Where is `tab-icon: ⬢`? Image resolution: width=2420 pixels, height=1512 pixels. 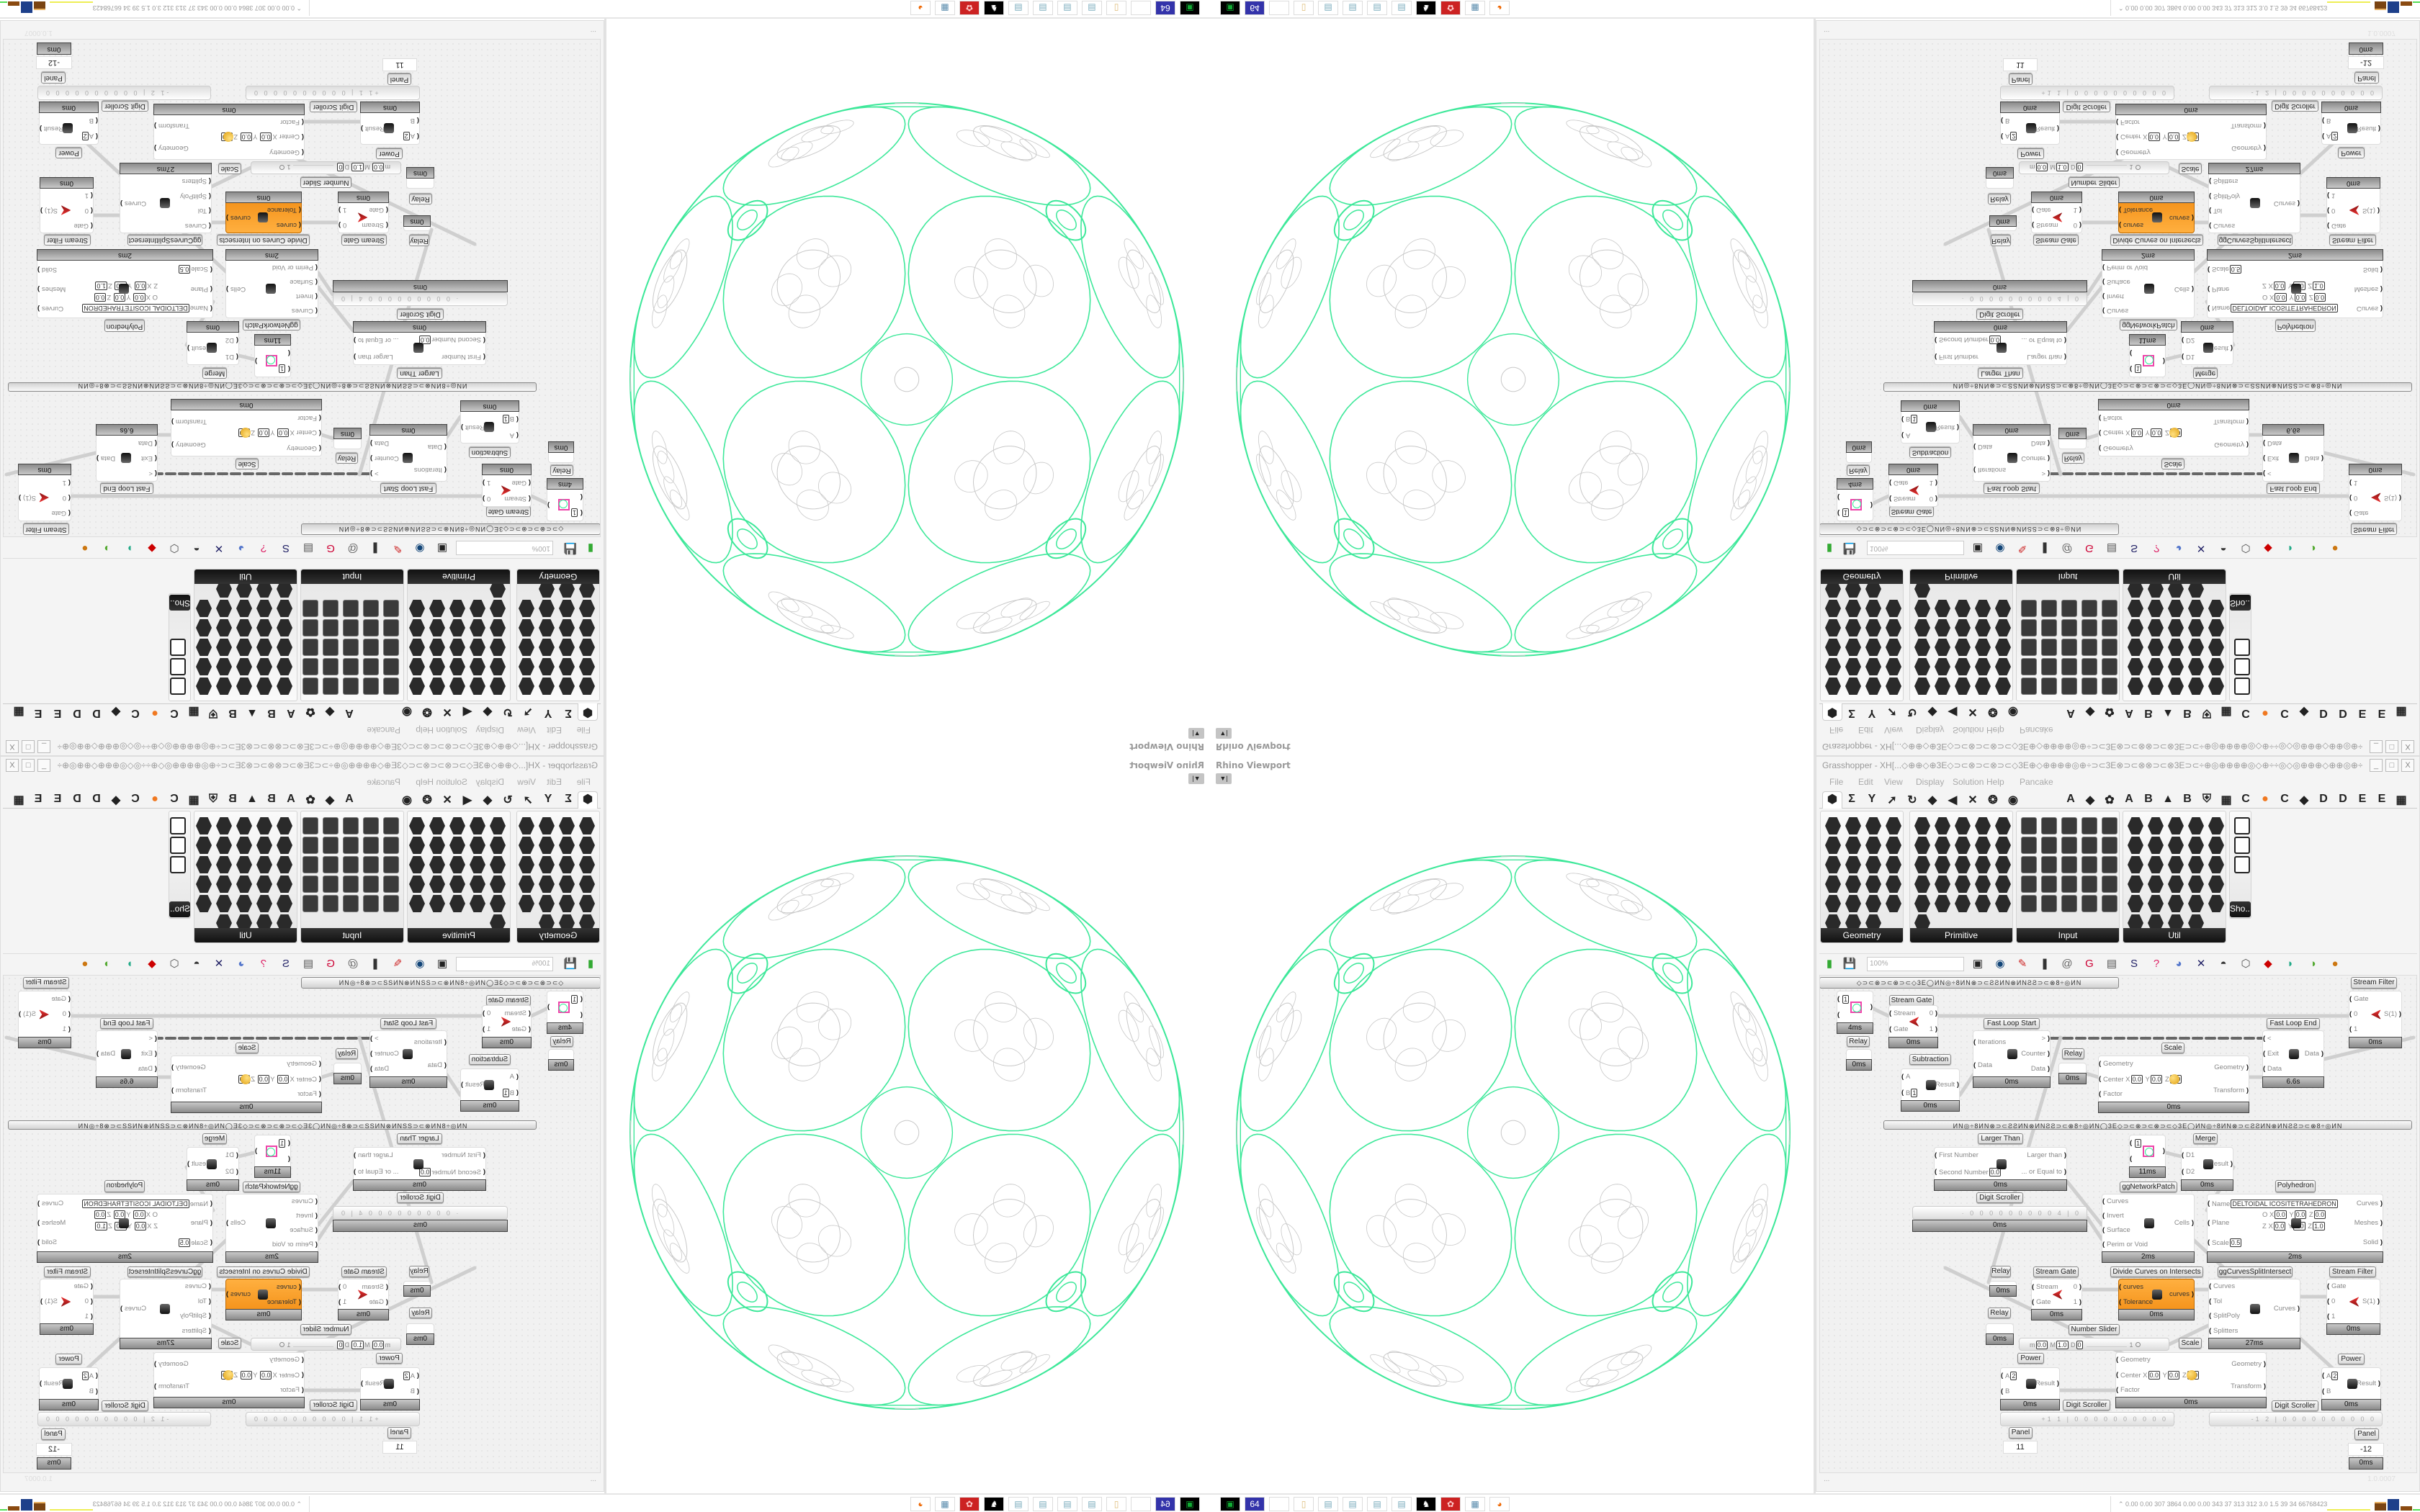
tab-icon: ⬢ is located at coordinates (588, 712).